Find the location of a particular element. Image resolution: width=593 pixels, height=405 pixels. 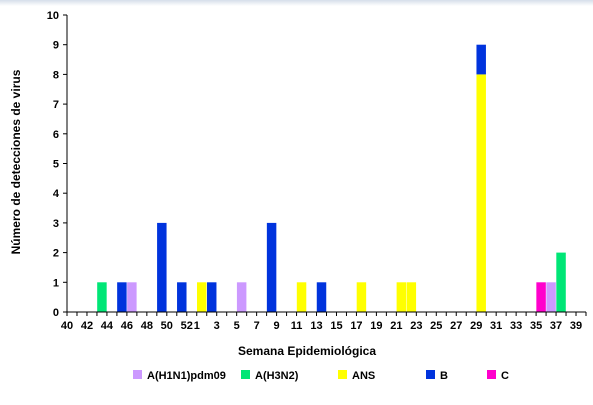

x-tick-label: 13 is located at coordinates (316, 326).